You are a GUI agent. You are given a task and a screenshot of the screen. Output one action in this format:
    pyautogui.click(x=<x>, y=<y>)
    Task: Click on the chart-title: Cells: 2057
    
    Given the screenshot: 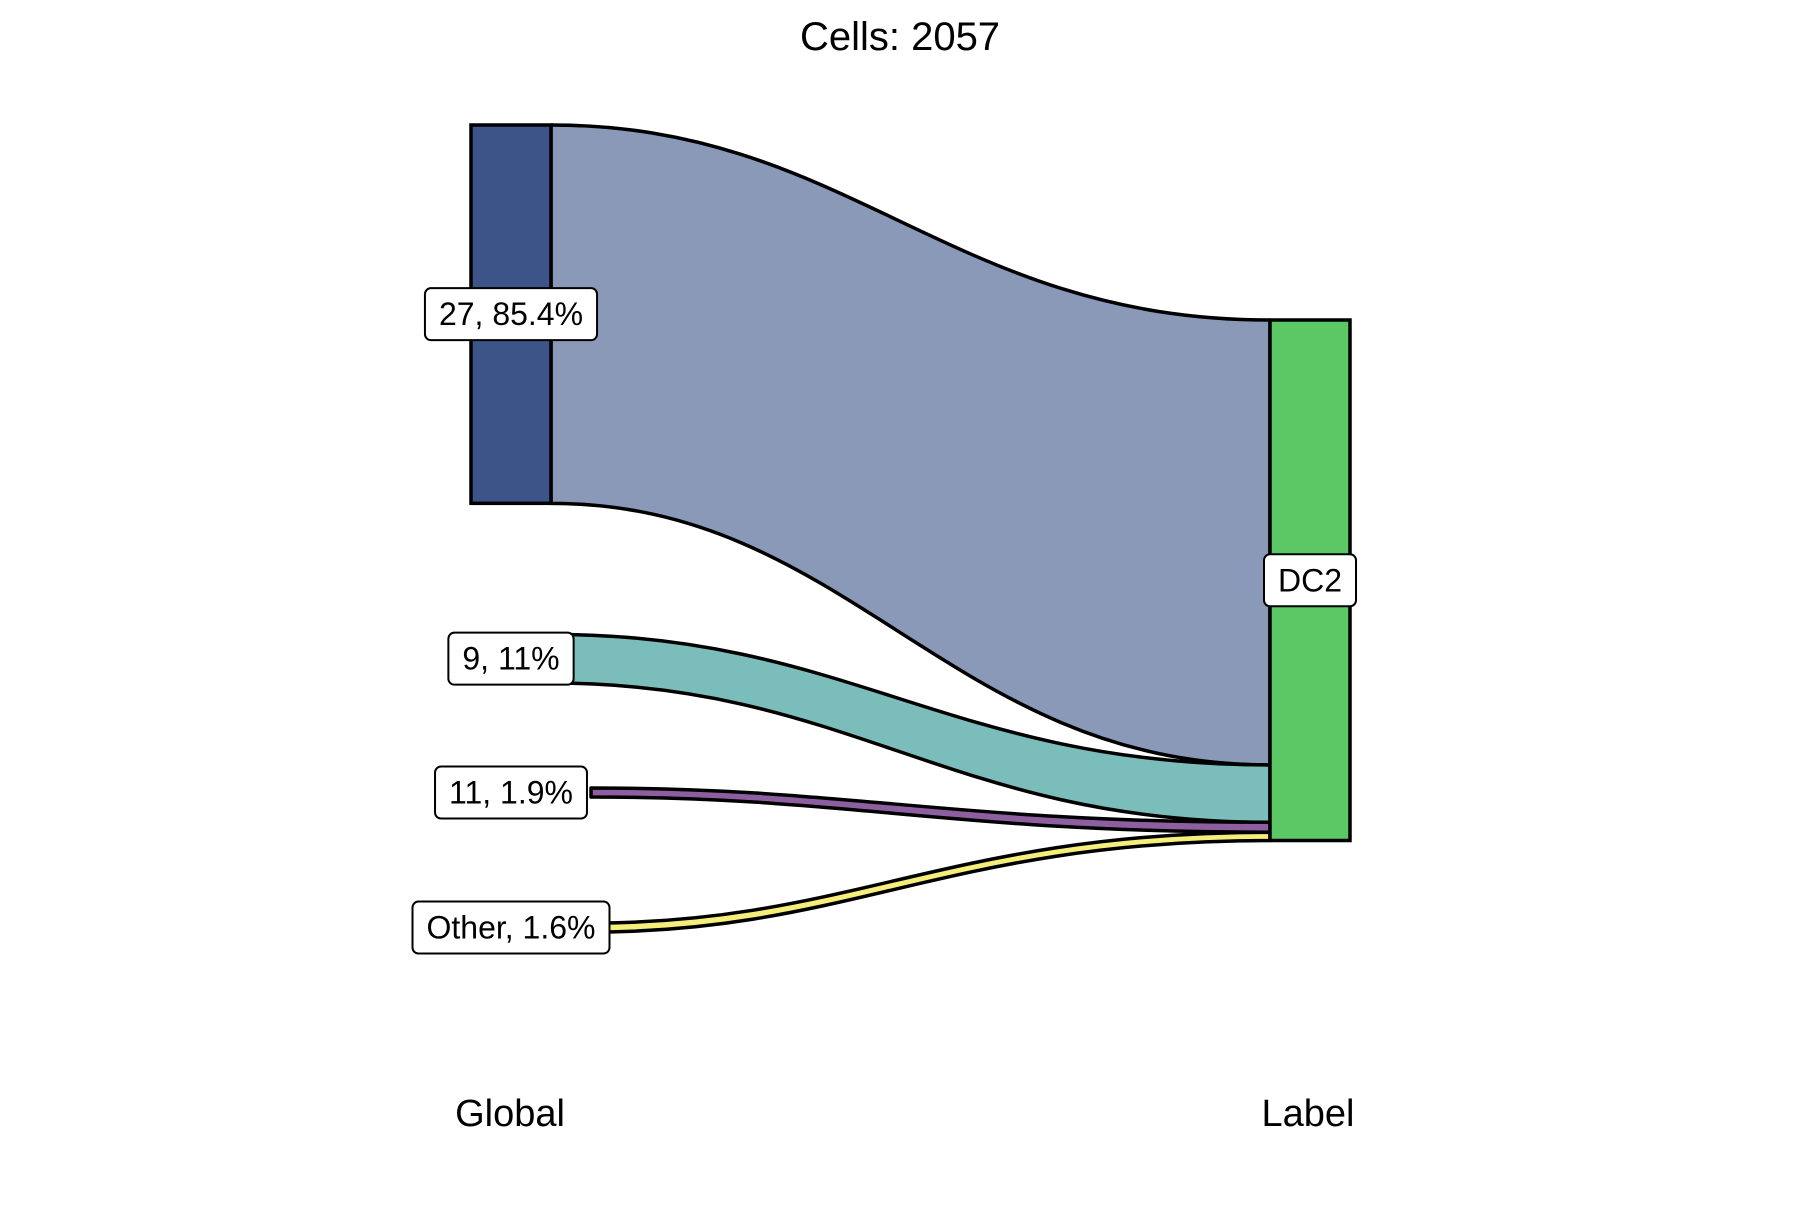 What is the action you would take?
    pyautogui.click(x=900, y=37)
    